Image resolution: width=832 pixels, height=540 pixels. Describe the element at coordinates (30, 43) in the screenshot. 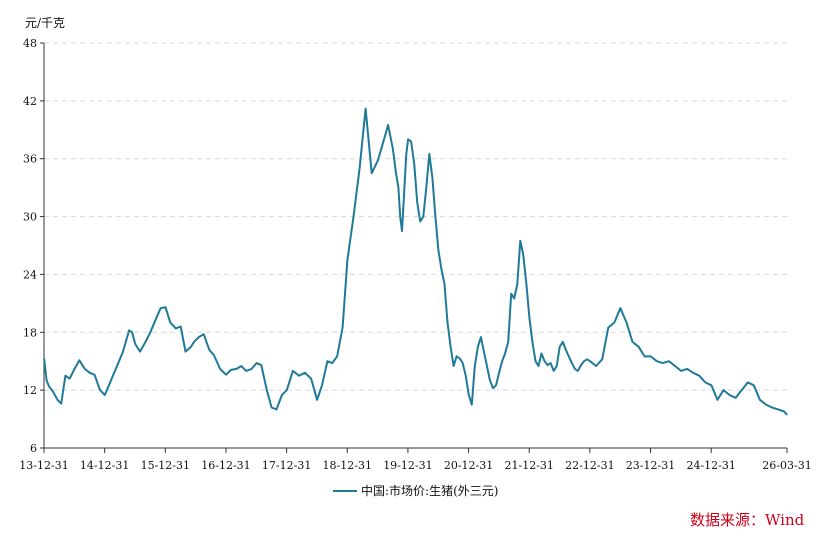

I see `y-tick-label-48: 48` at that location.